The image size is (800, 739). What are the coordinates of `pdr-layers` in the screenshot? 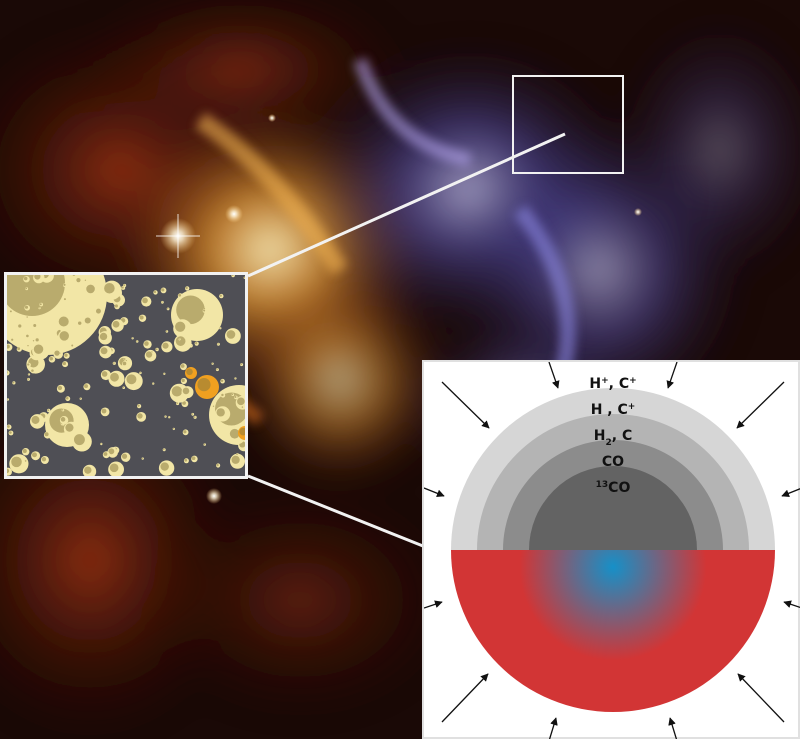 It's located at (613, 469).